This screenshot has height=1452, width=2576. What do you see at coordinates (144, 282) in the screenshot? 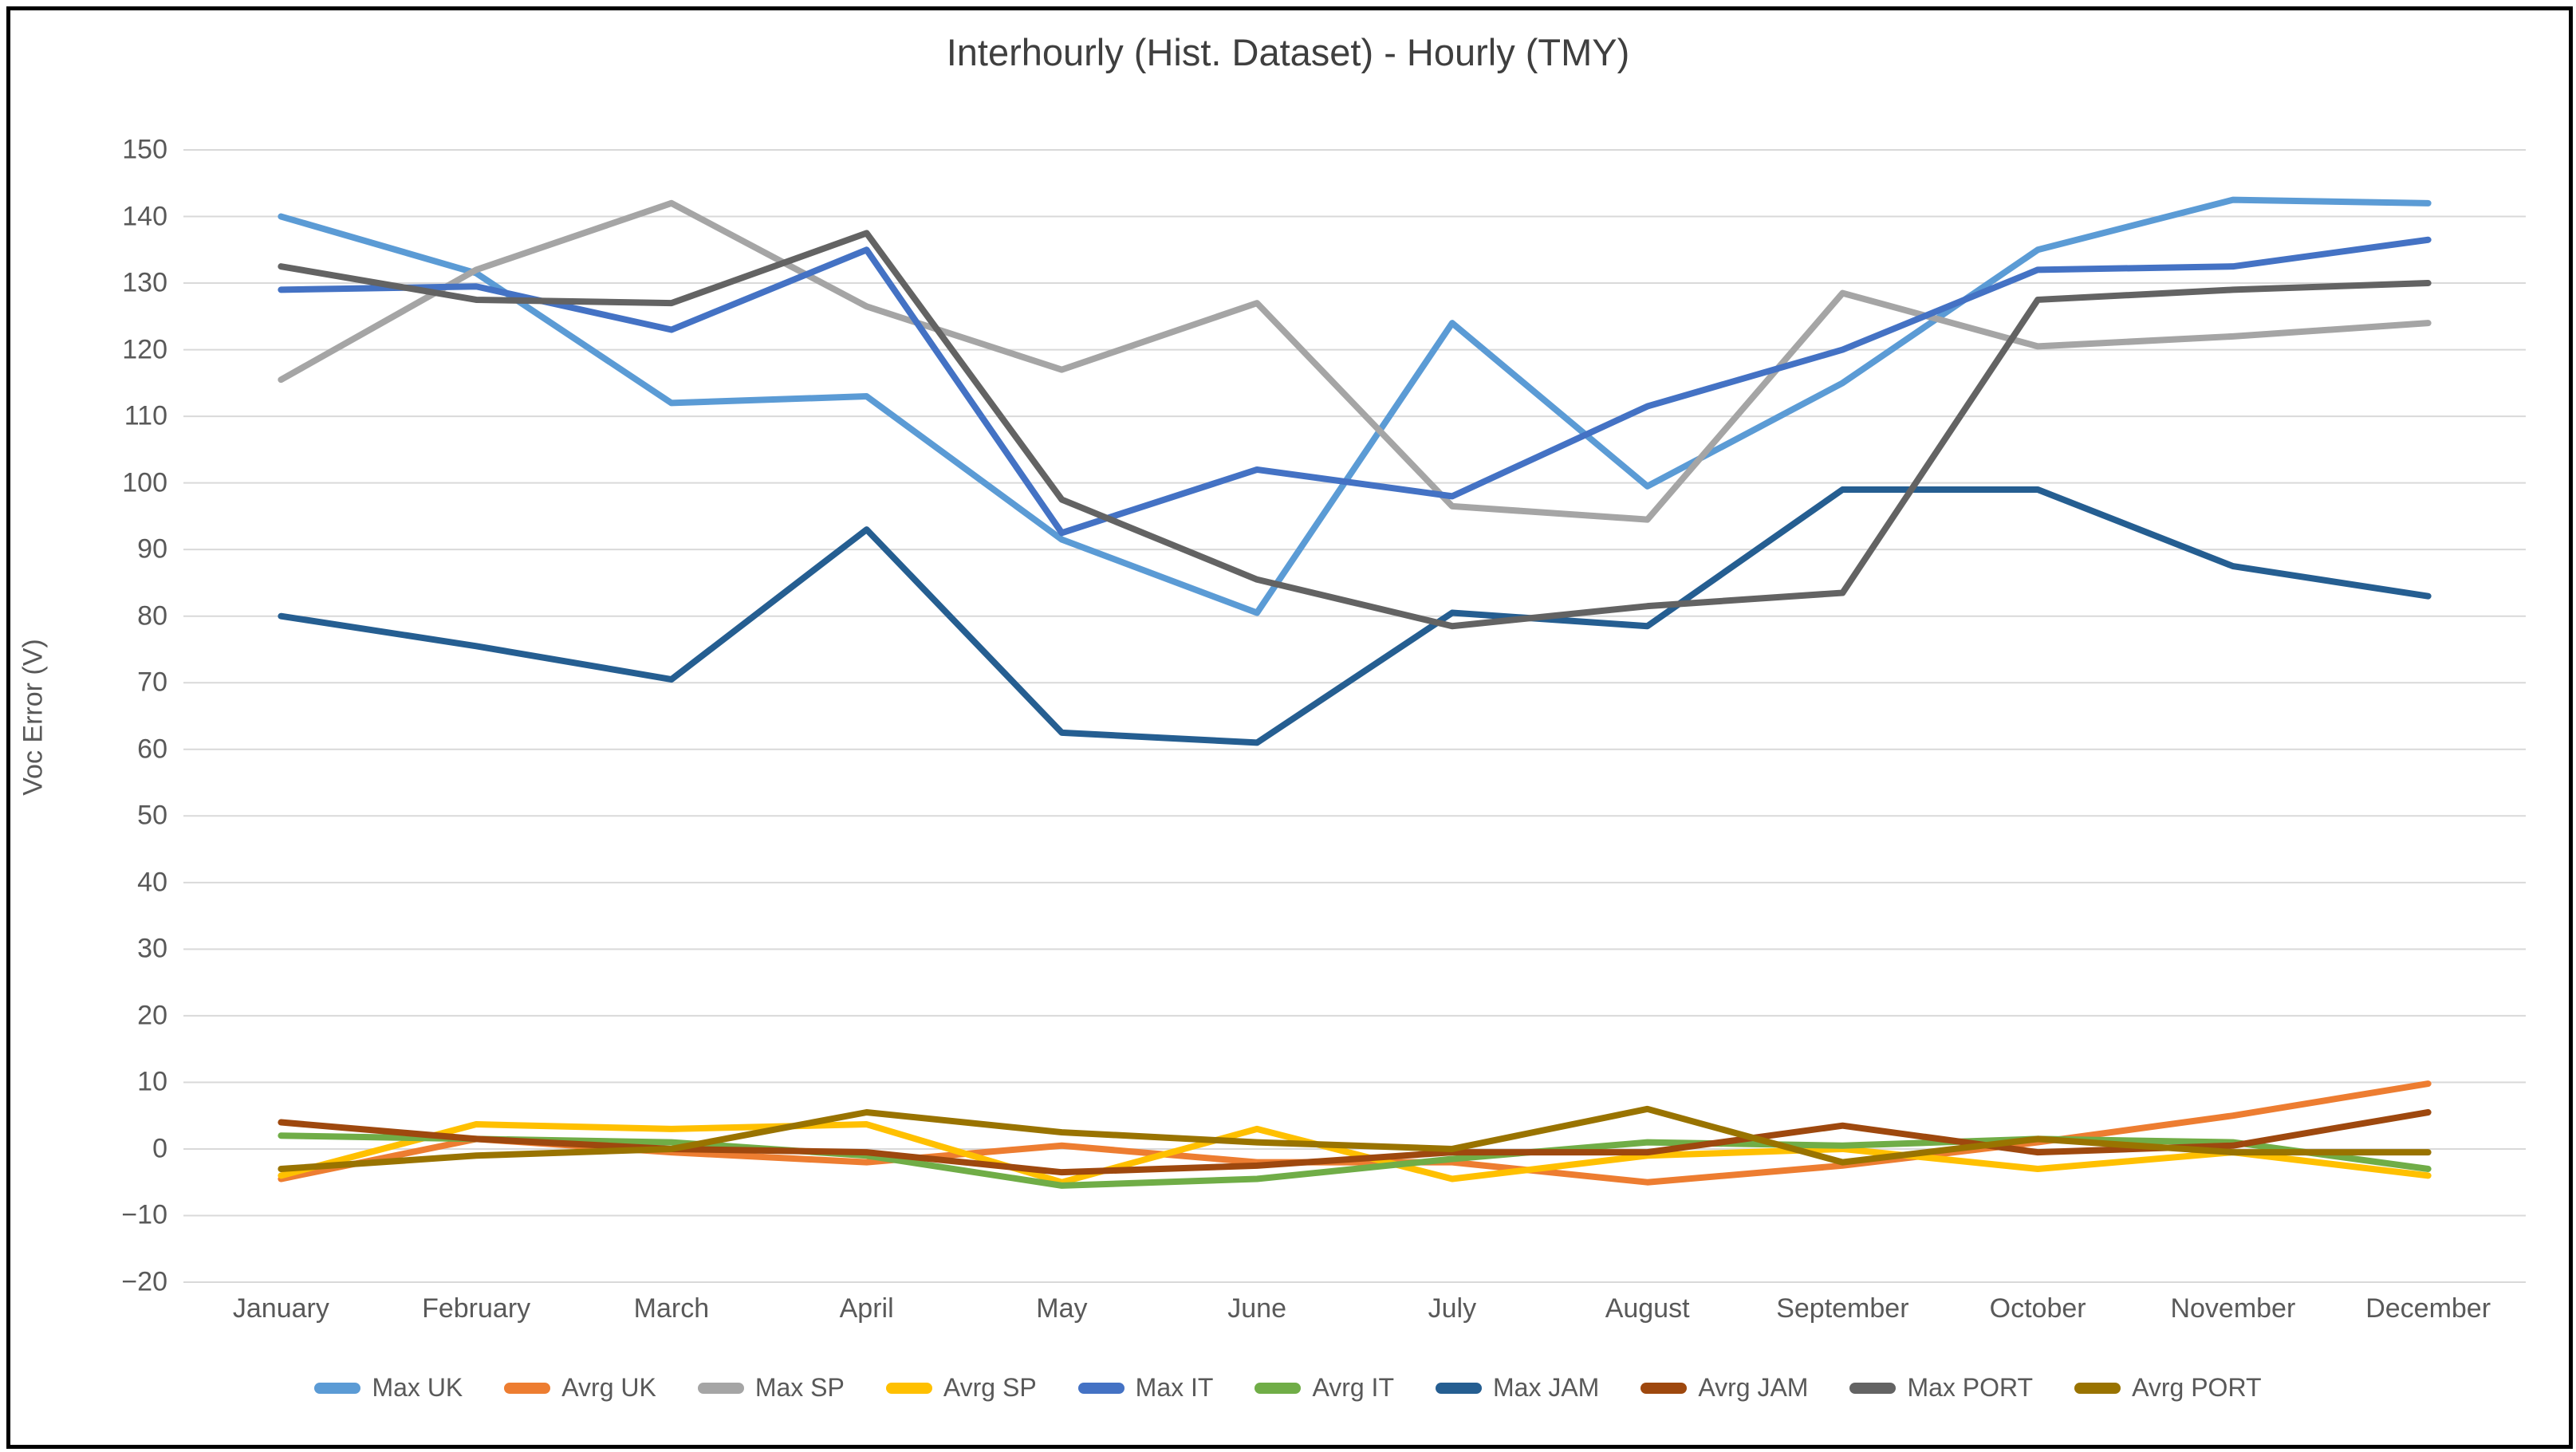
I see `y-tick-label: 130` at bounding box center [144, 282].